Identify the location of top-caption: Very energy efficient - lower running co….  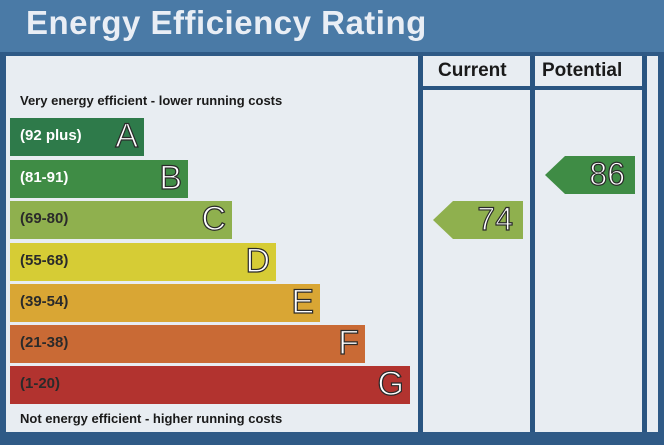
(151, 100).